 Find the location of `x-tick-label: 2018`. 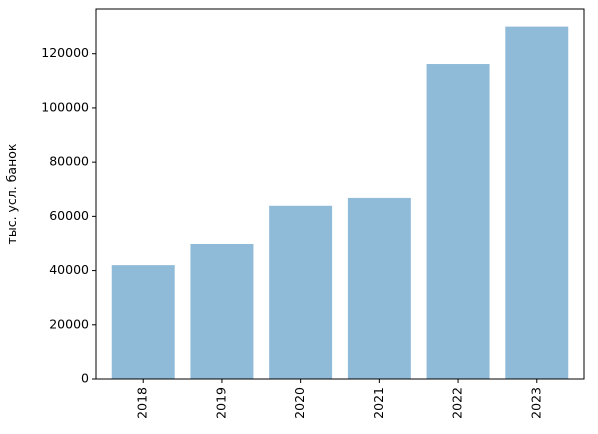

x-tick-label: 2018 is located at coordinates (142, 403).